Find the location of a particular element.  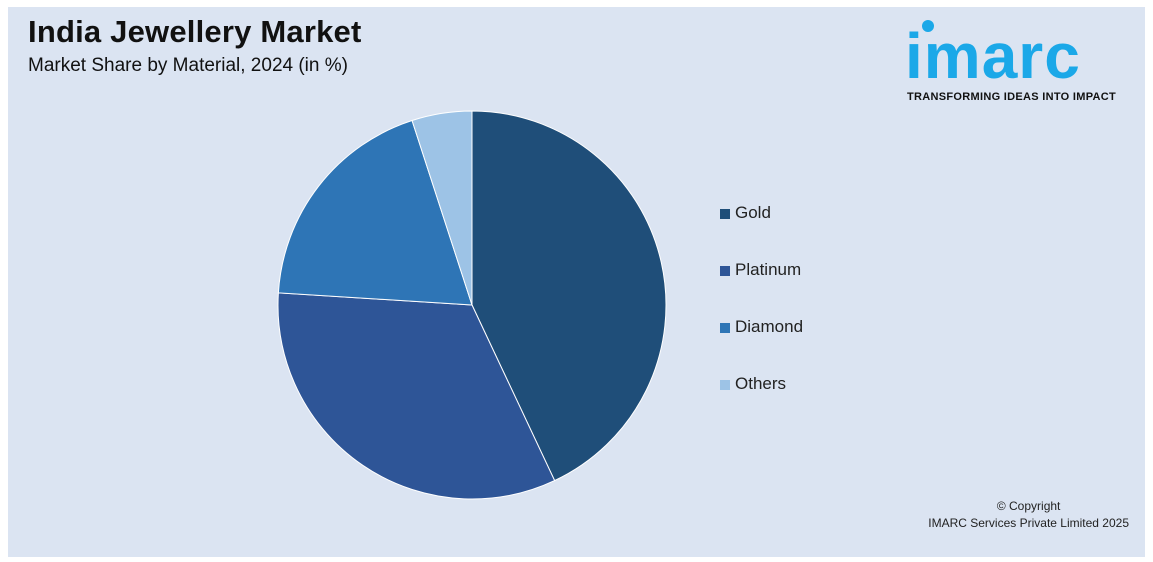

legend-label: Platinum is located at coordinates (768, 269).